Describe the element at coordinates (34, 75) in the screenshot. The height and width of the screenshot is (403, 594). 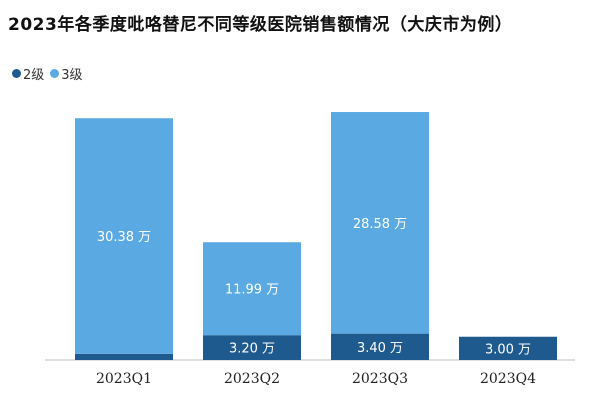
I see `legend-label-level2: 2级` at that location.